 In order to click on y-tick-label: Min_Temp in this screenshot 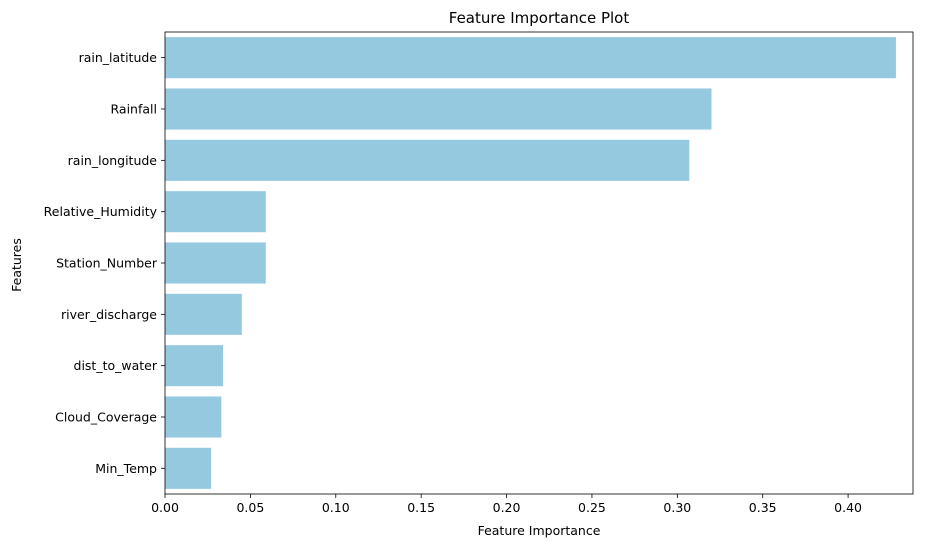, I will do `click(126, 468)`.